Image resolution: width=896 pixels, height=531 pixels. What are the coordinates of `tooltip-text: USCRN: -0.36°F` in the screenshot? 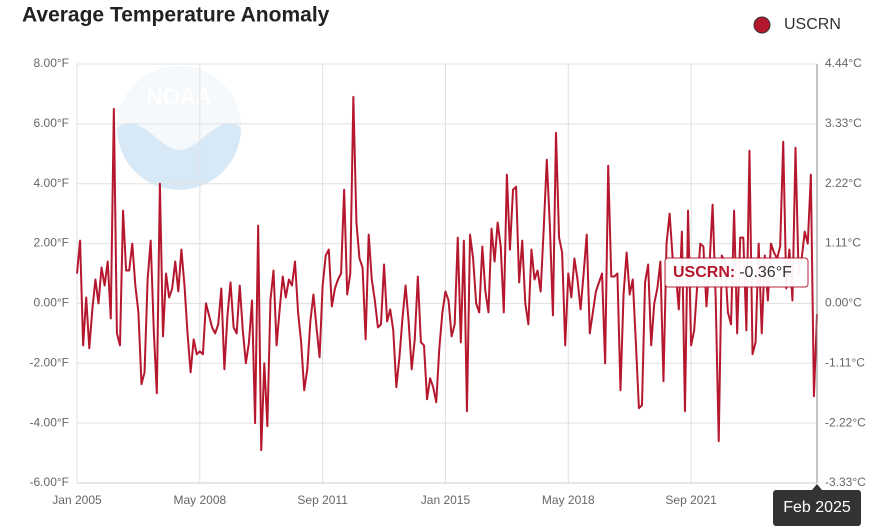 It's located at (732, 272).